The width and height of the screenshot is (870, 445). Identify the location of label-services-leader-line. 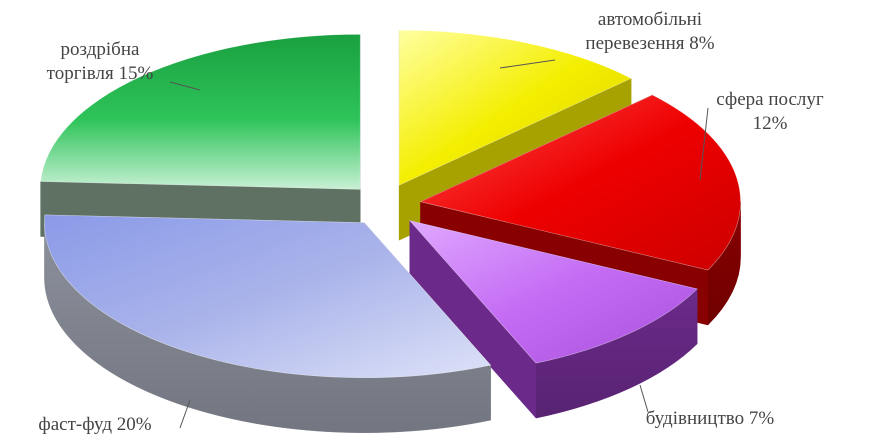
(704, 144).